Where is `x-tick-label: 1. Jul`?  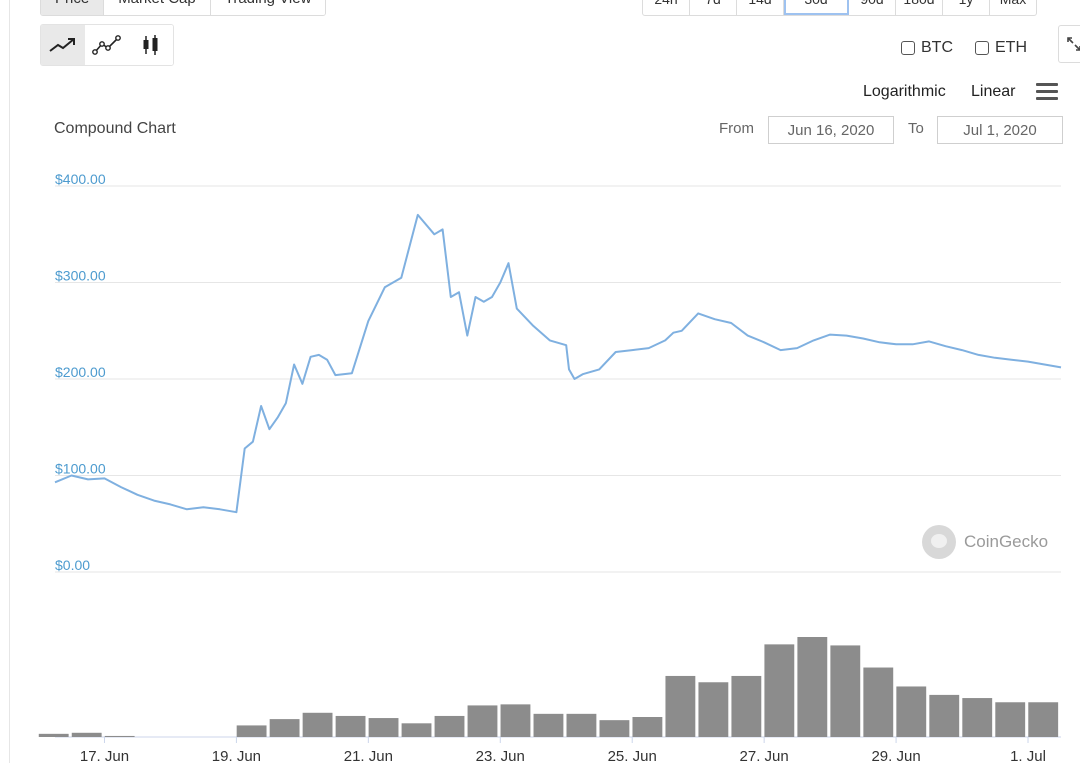
x-tick-label: 1. Jul is located at coordinates (1028, 755).